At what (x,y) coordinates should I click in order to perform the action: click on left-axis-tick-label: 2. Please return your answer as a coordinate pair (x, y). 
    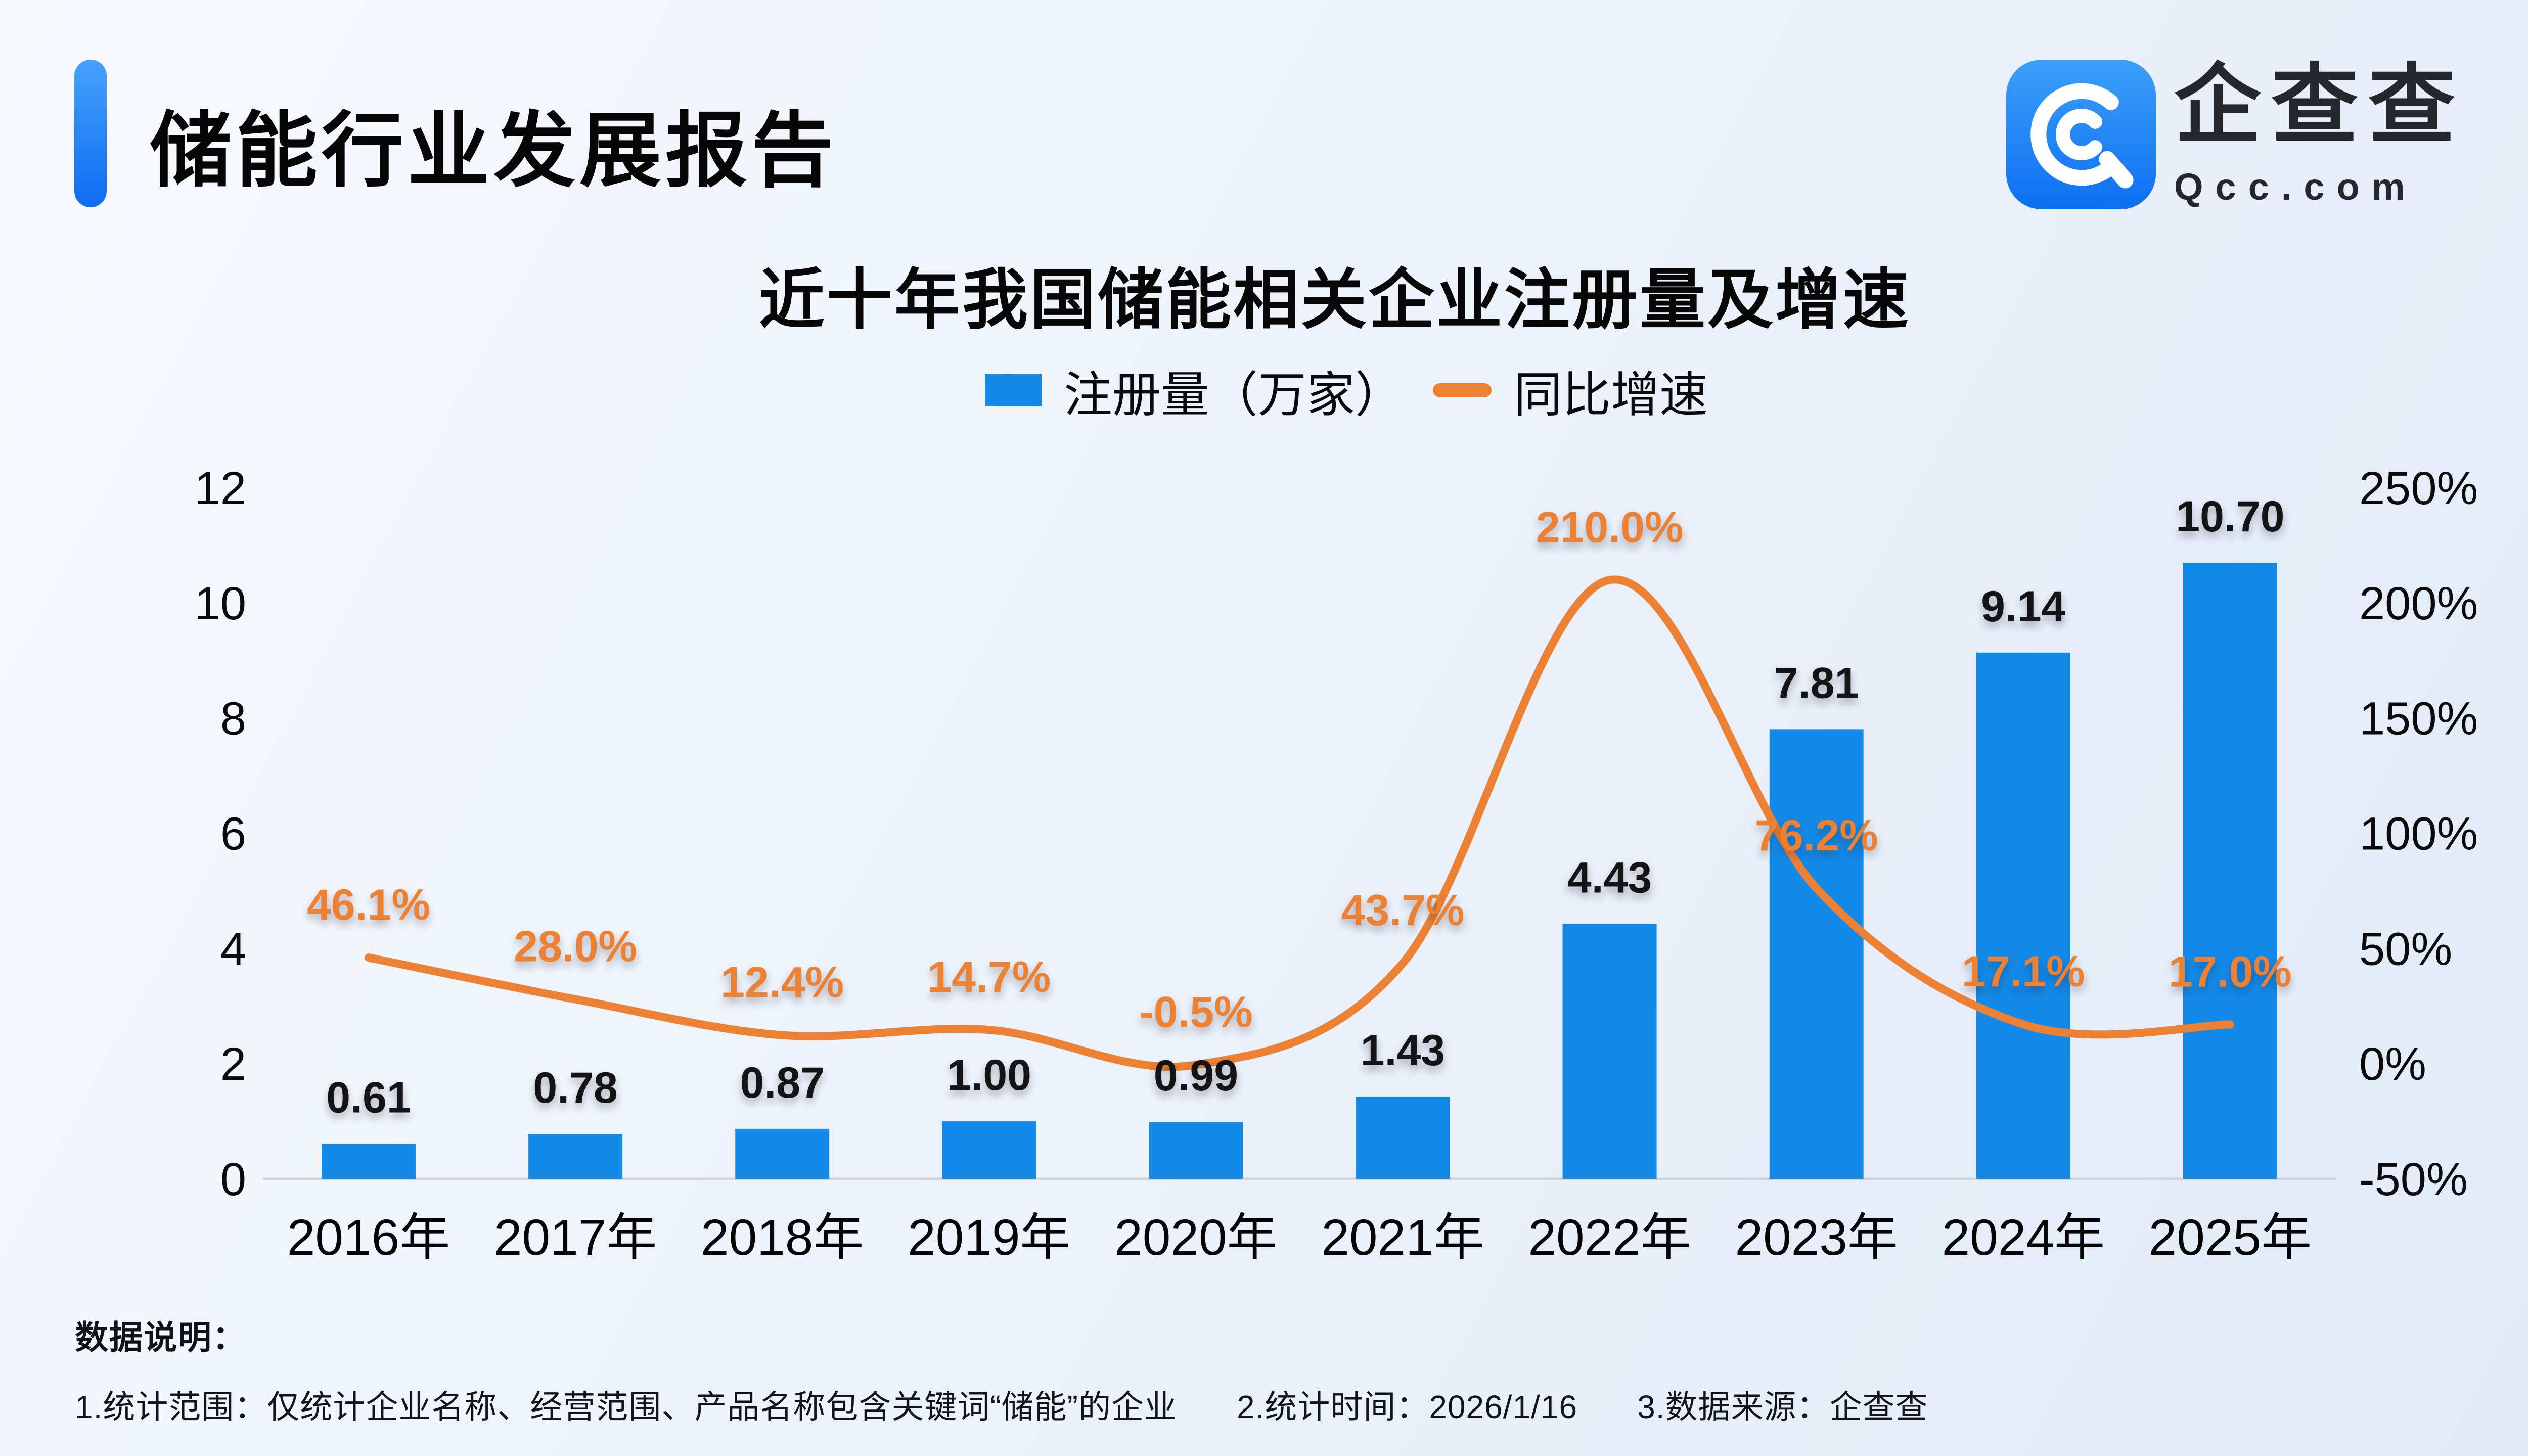
    Looking at the image, I should click on (233, 1064).